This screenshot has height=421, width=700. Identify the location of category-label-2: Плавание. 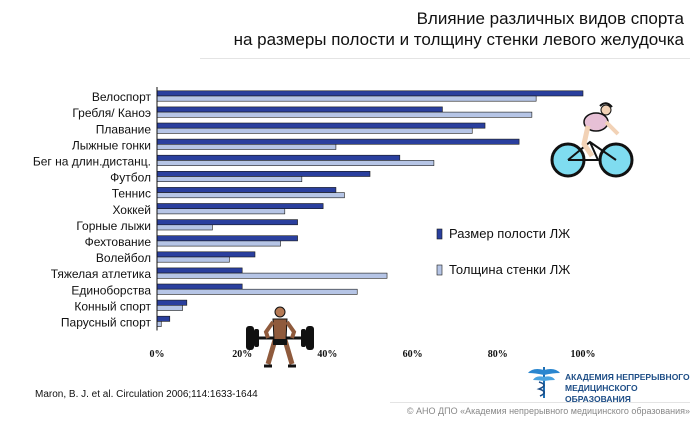
(124, 129).